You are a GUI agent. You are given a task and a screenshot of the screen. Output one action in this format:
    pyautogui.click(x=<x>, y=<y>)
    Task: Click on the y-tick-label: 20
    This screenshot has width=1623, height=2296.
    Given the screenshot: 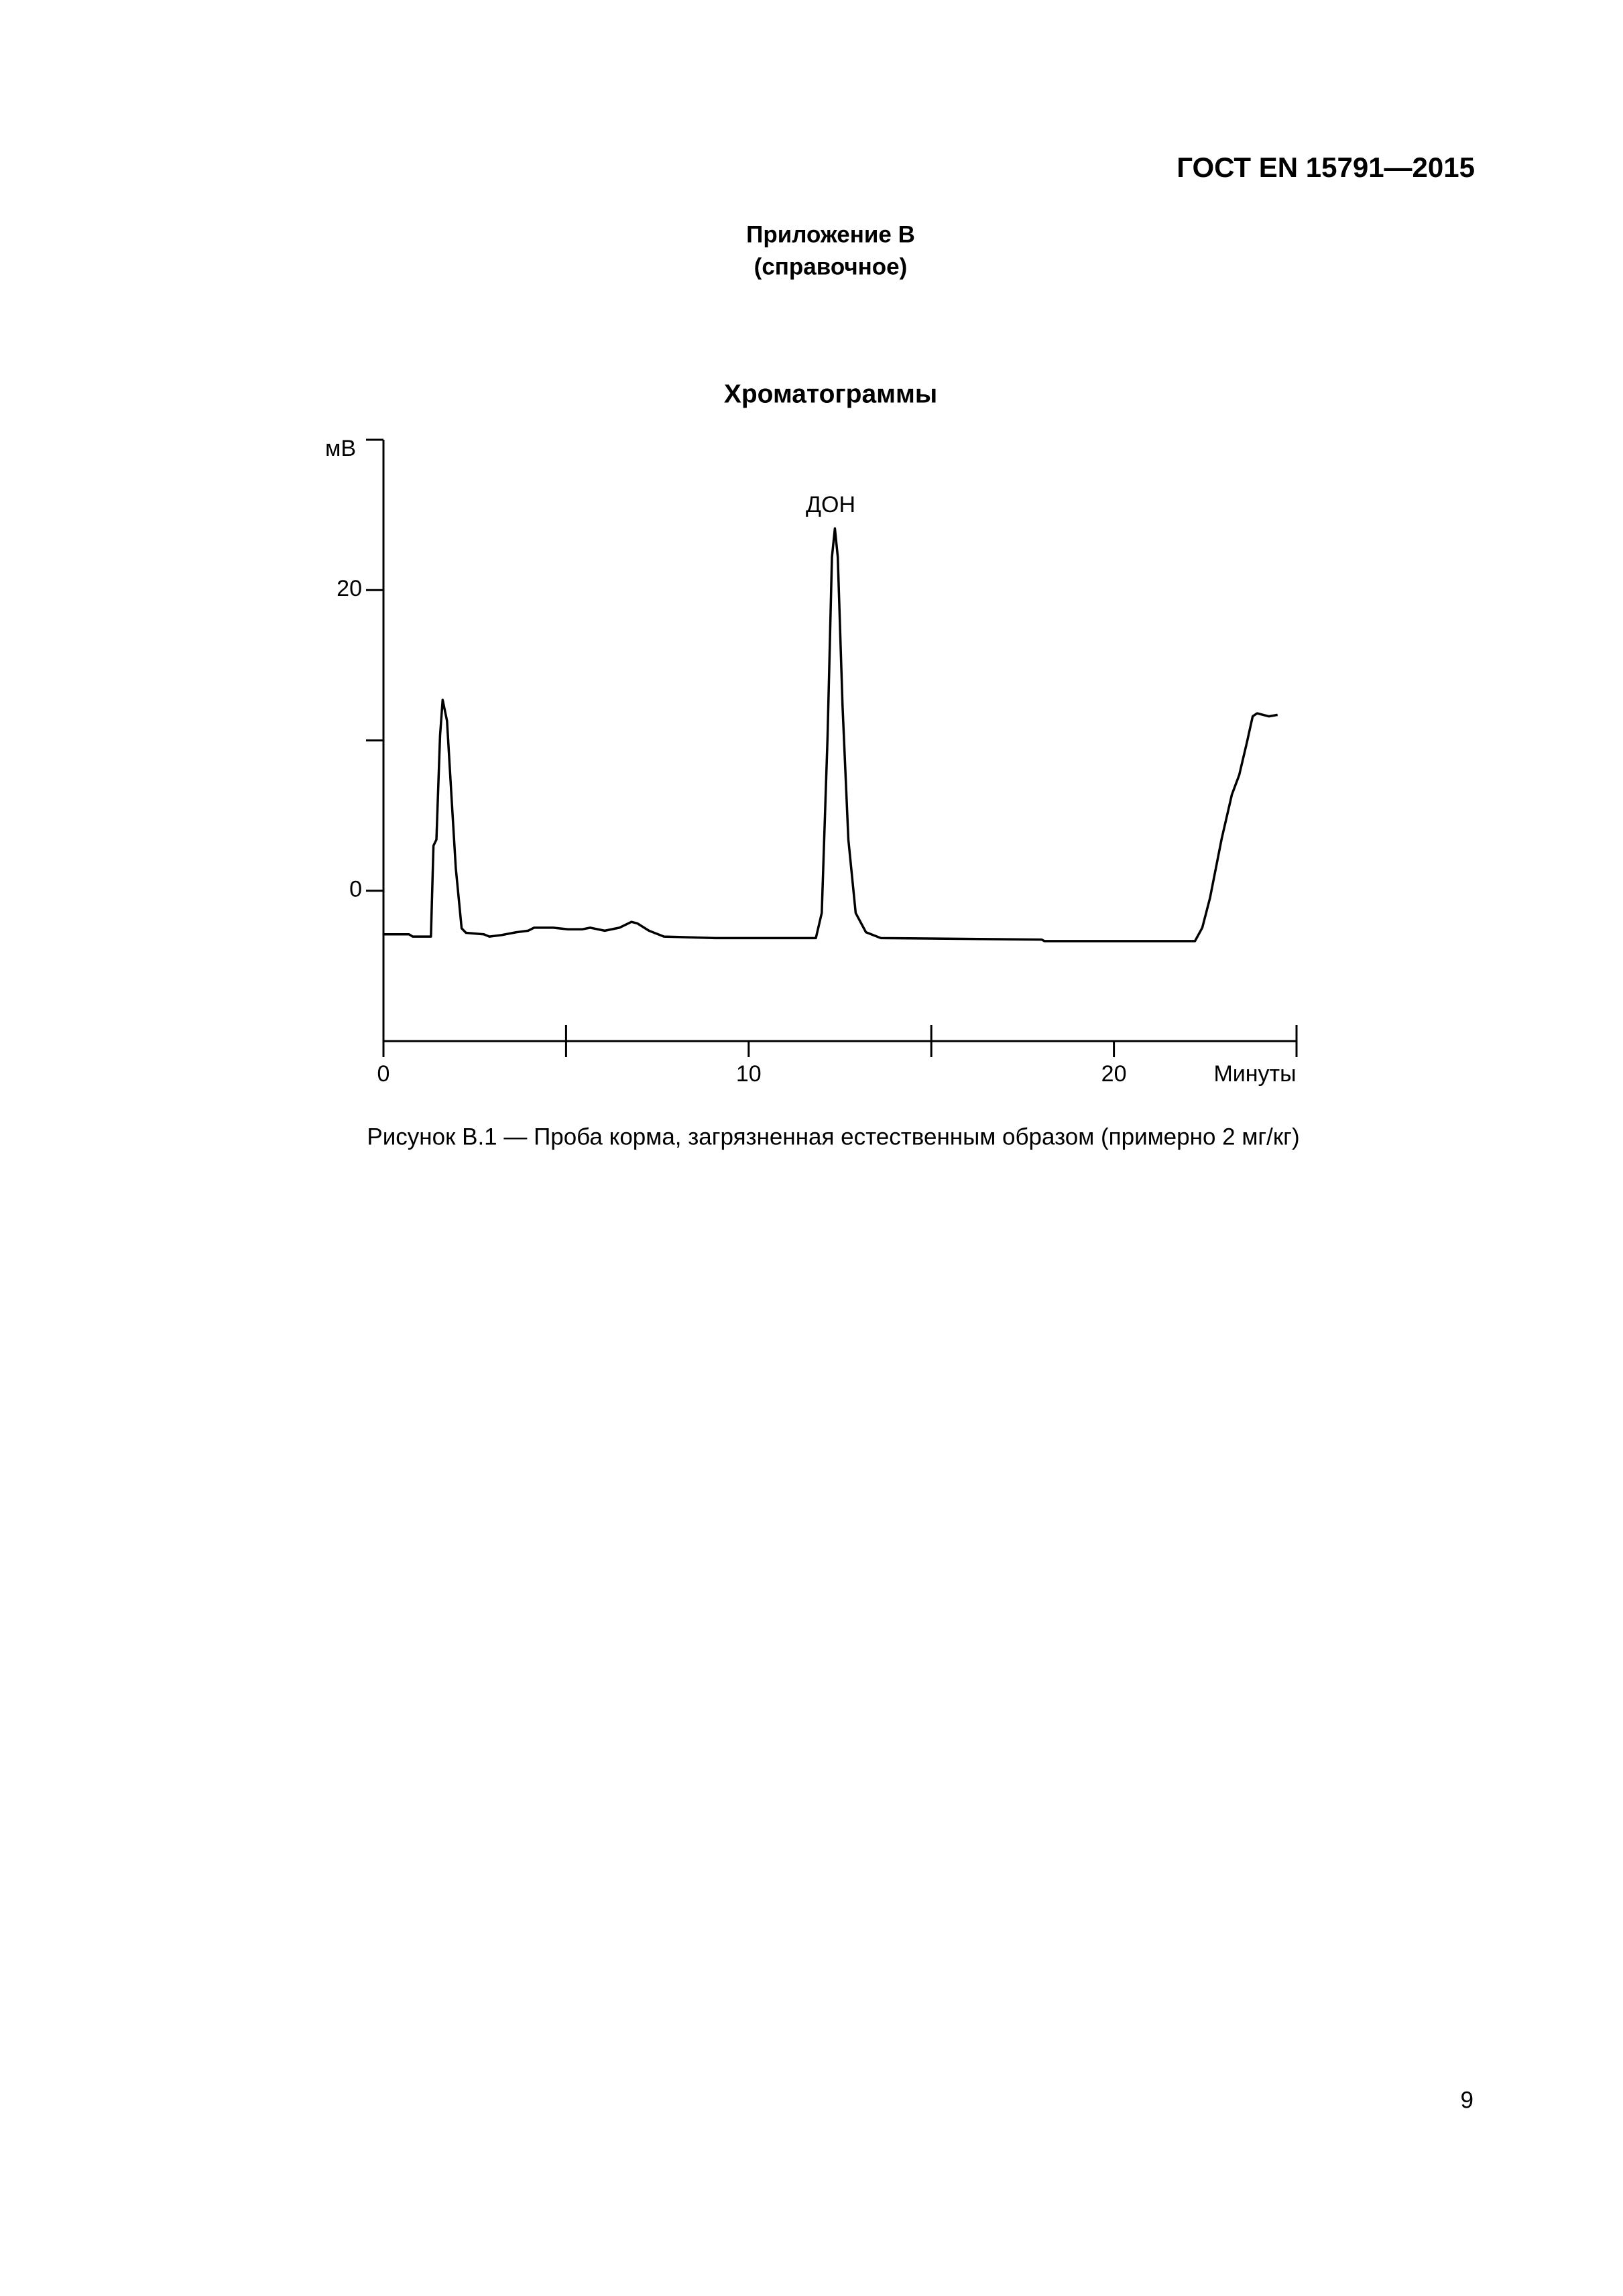 What is the action you would take?
    pyautogui.click(x=349, y=588)
    